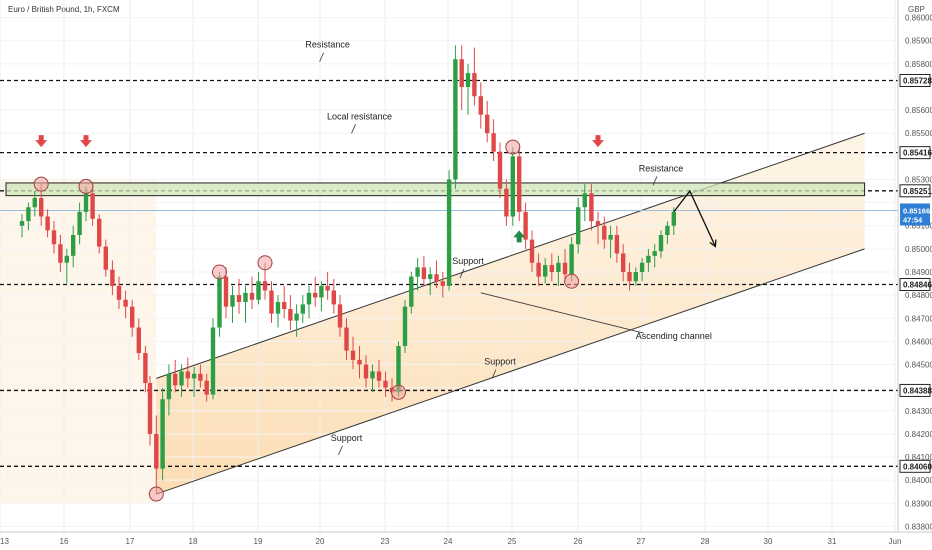 This screenshot has height=550, width=932. Describe the element at coordinates (915, 214) in the screenshot. I see `current-price-tag` at that location.